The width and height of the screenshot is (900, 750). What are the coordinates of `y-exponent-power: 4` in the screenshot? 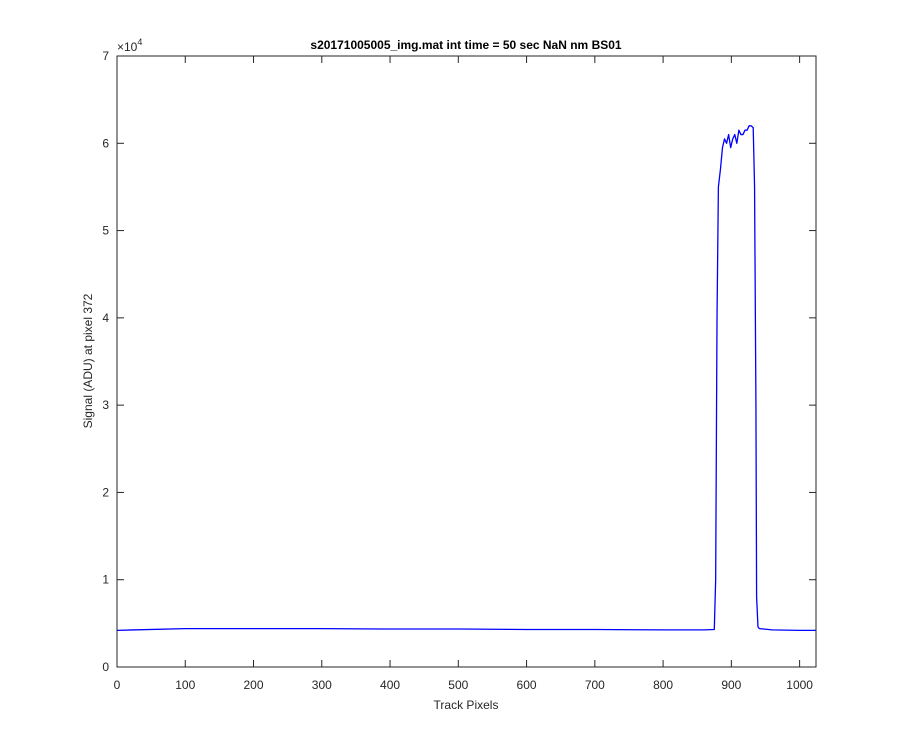 It's located at (139, 42).